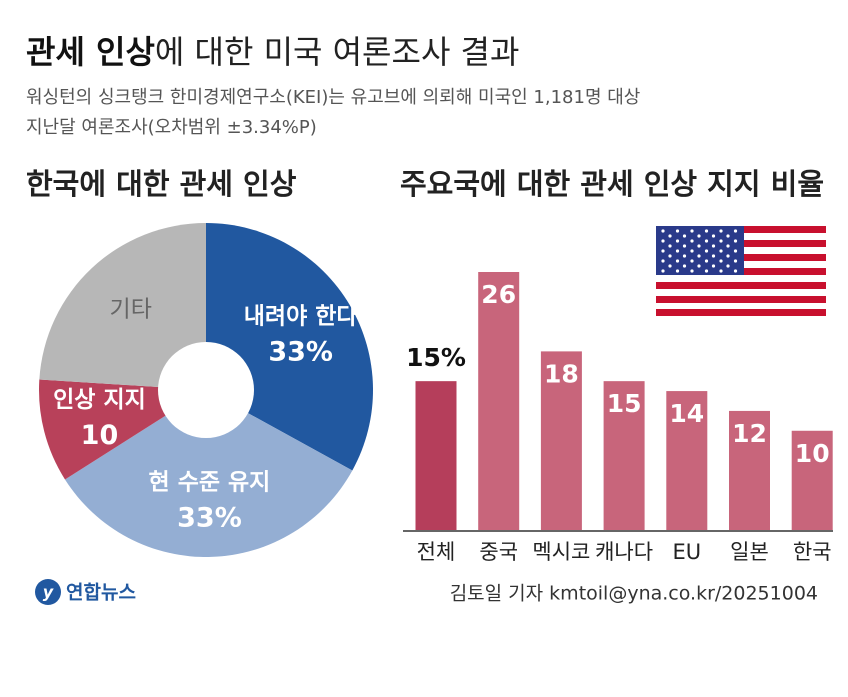 The height and width of the screenshot is (697, 848). What do you see at coordinates (498, 552) in the screenshot?
I see `x-tick-label: 중국` at bounding box center [498, 552].